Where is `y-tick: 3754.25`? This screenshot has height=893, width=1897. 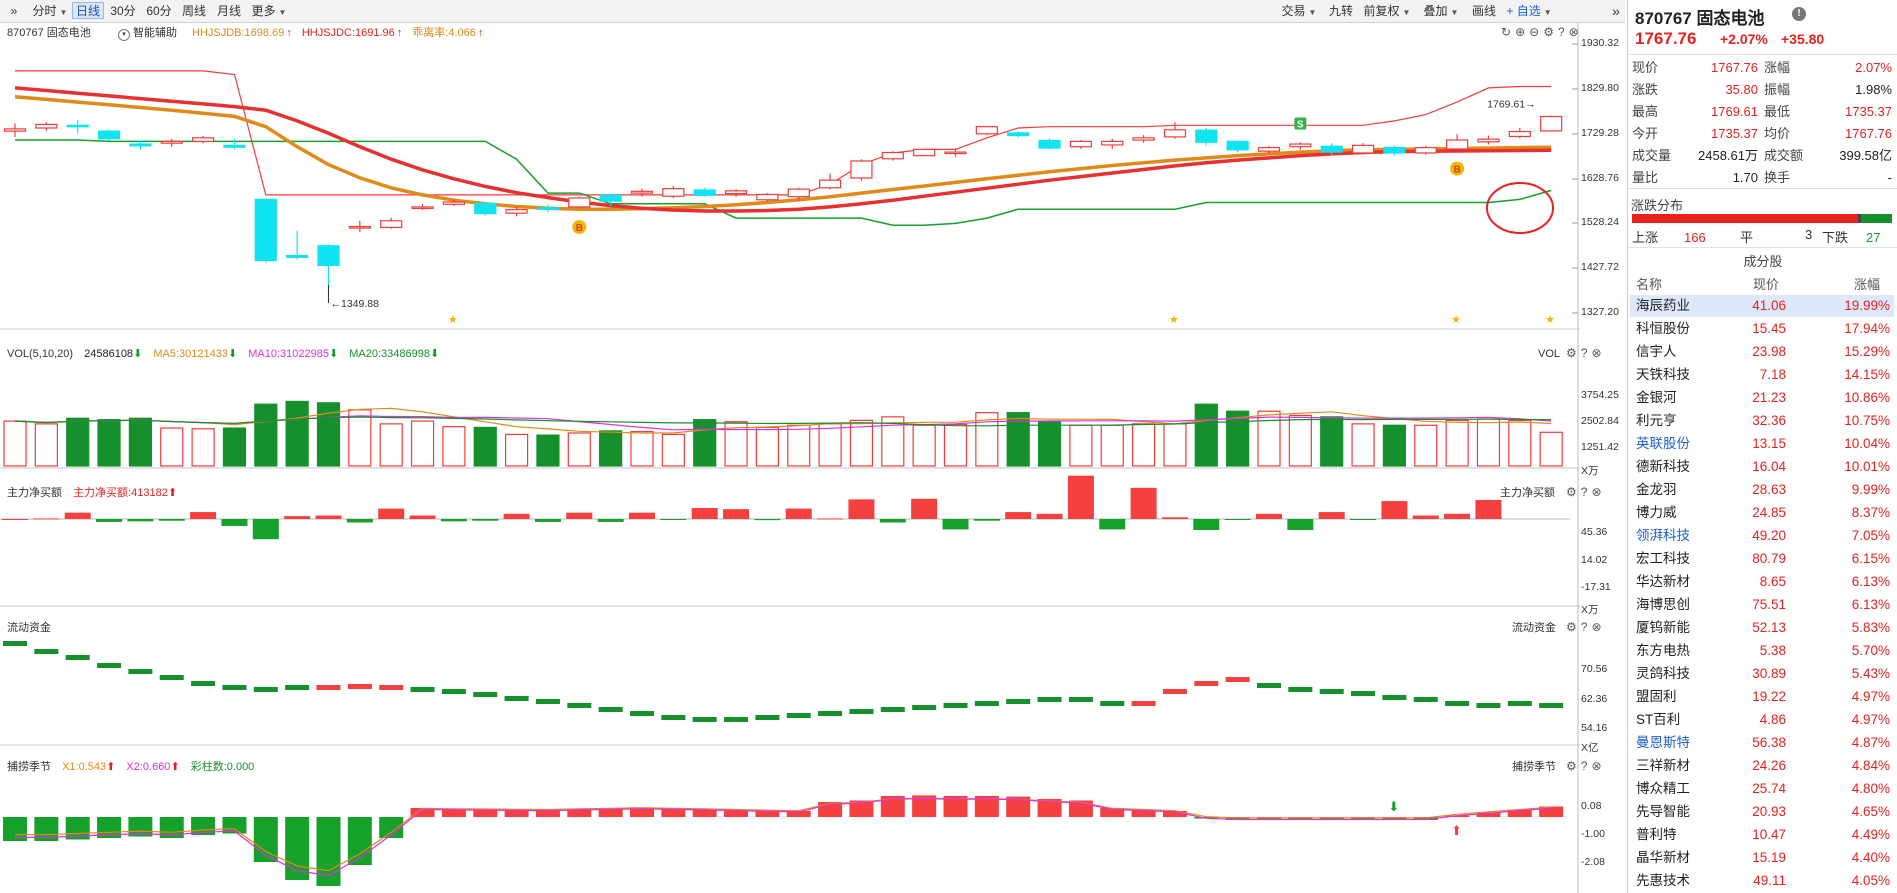
y-tick: 3754.25 is located at coordinates (1600, 395).